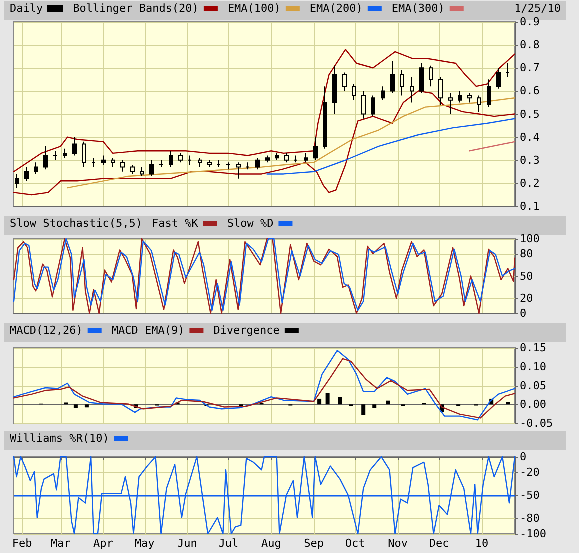 This screenshot has height=553, width=579. What do you see at coordinates (530, 495) in the screenshot?
I see `y-tick-label: -50` at bounding box center [530, 495].